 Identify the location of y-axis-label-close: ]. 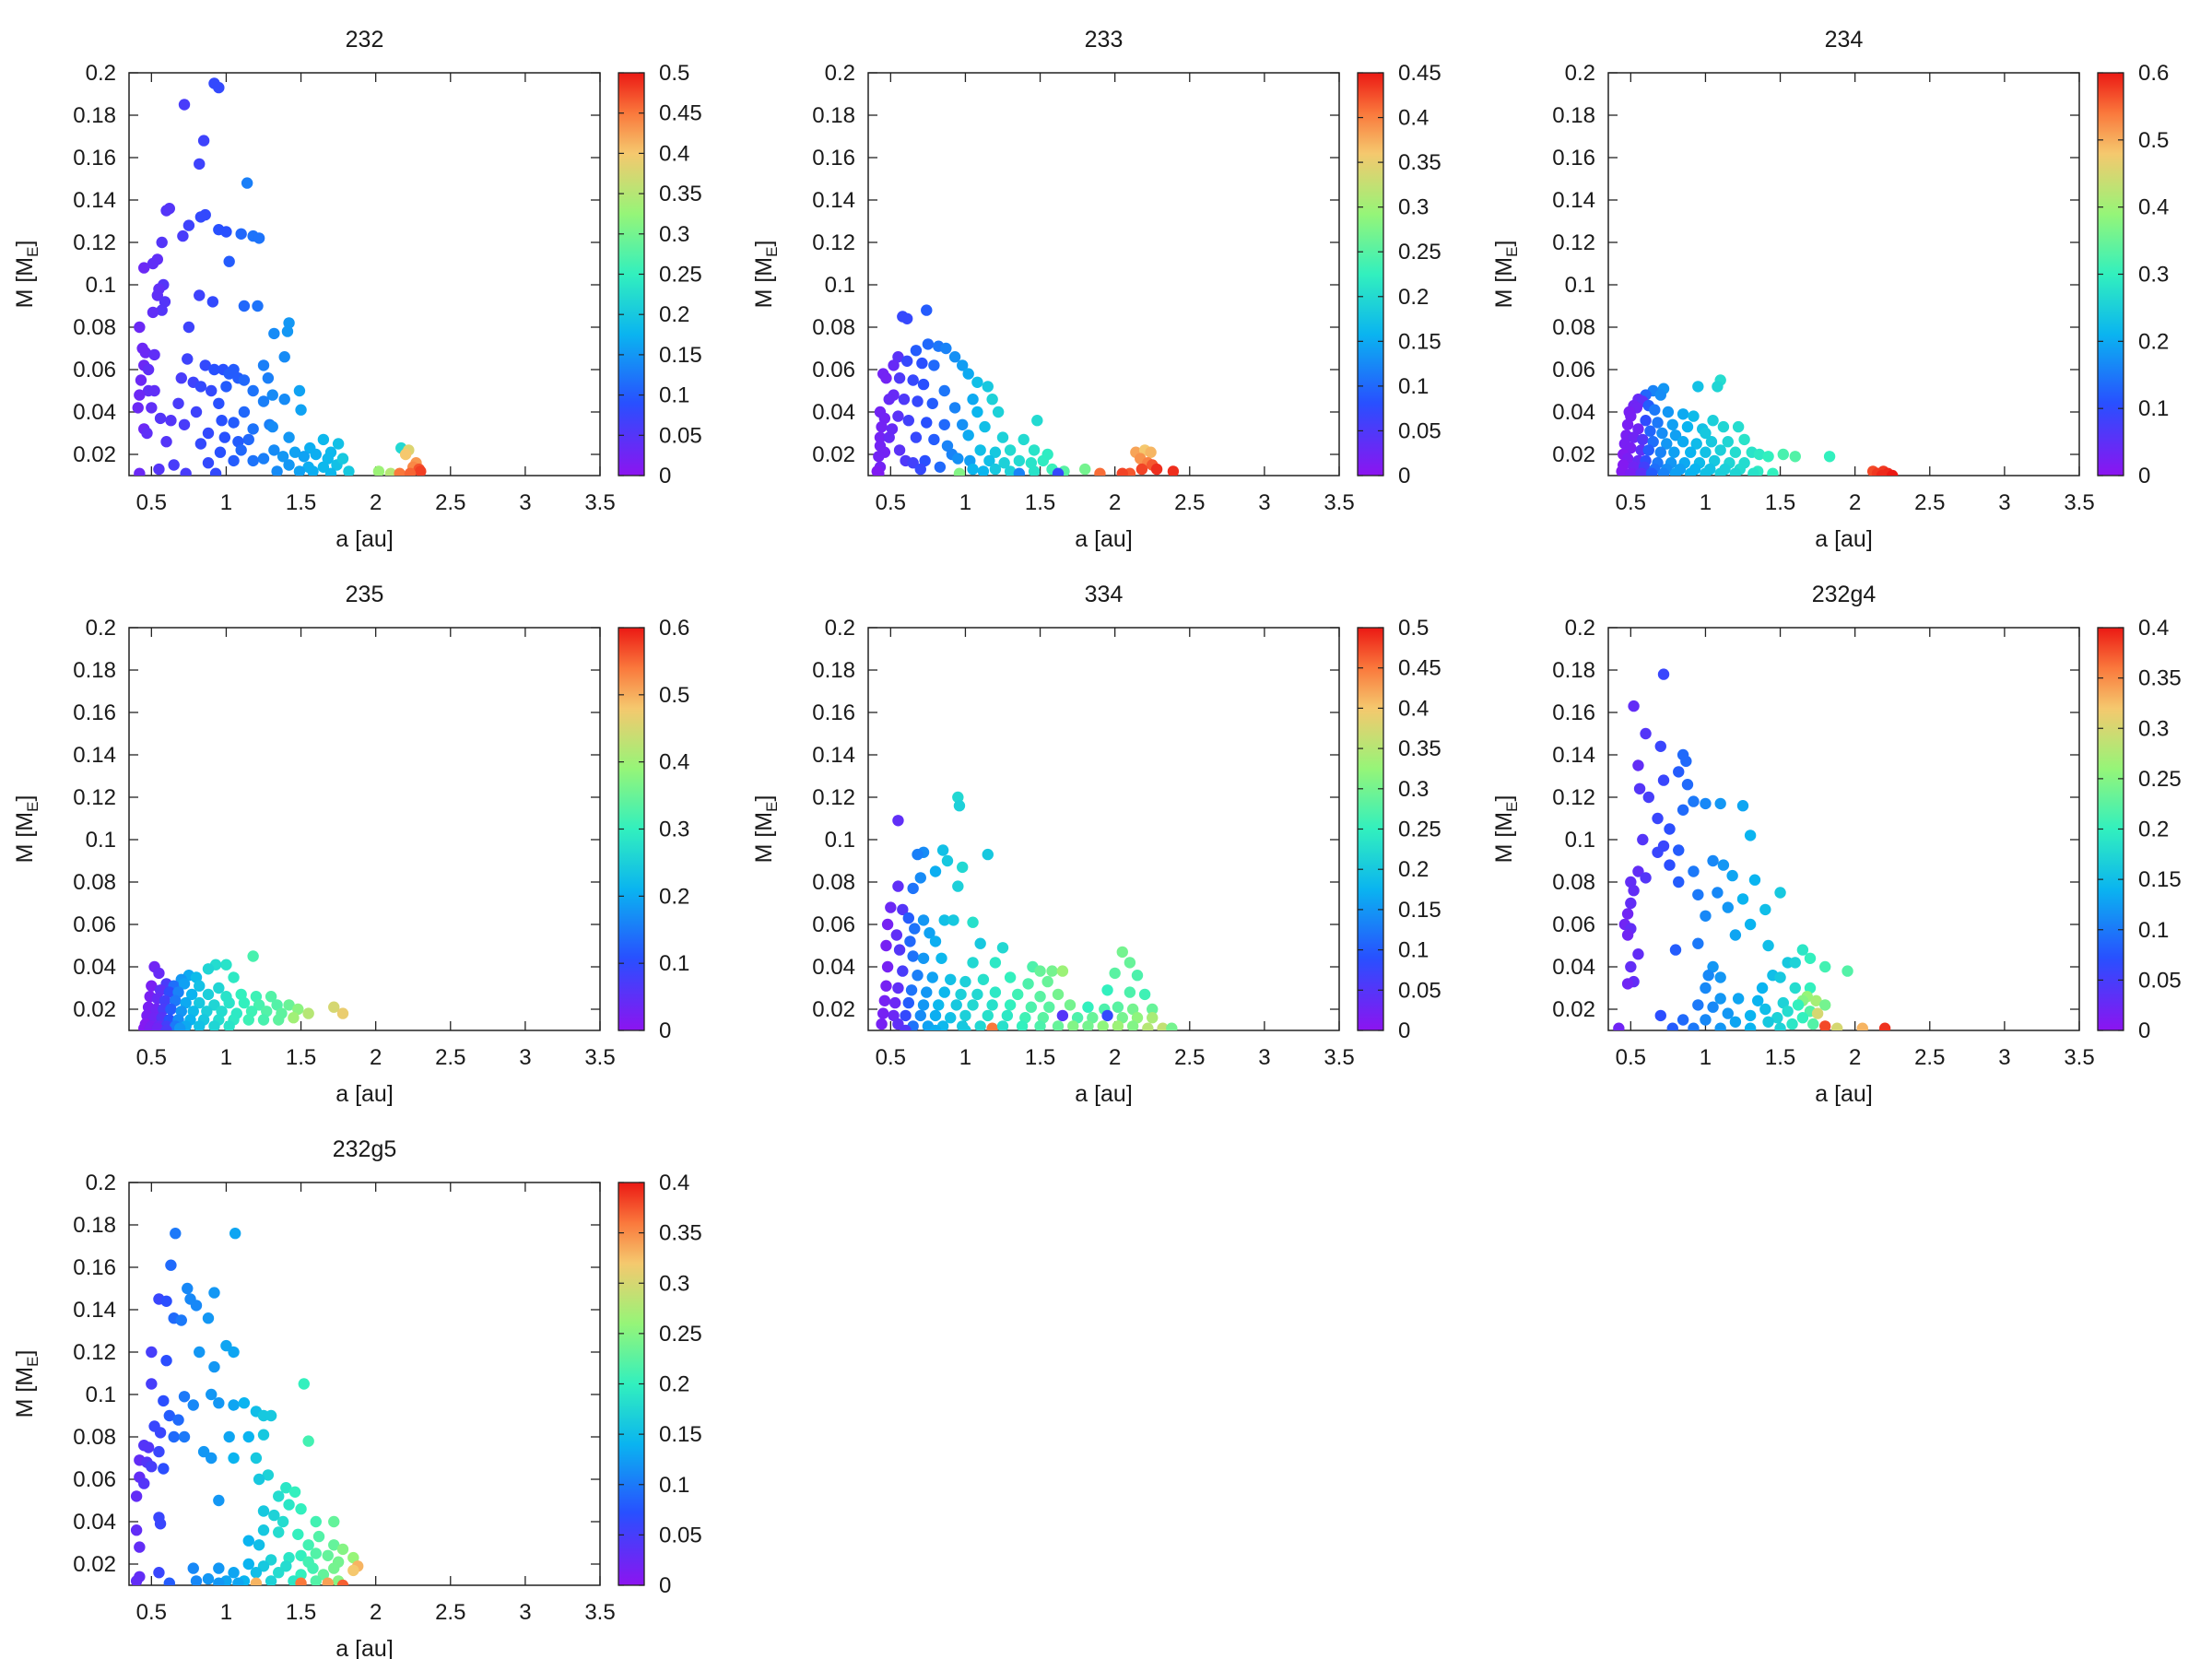
(1504, 798).